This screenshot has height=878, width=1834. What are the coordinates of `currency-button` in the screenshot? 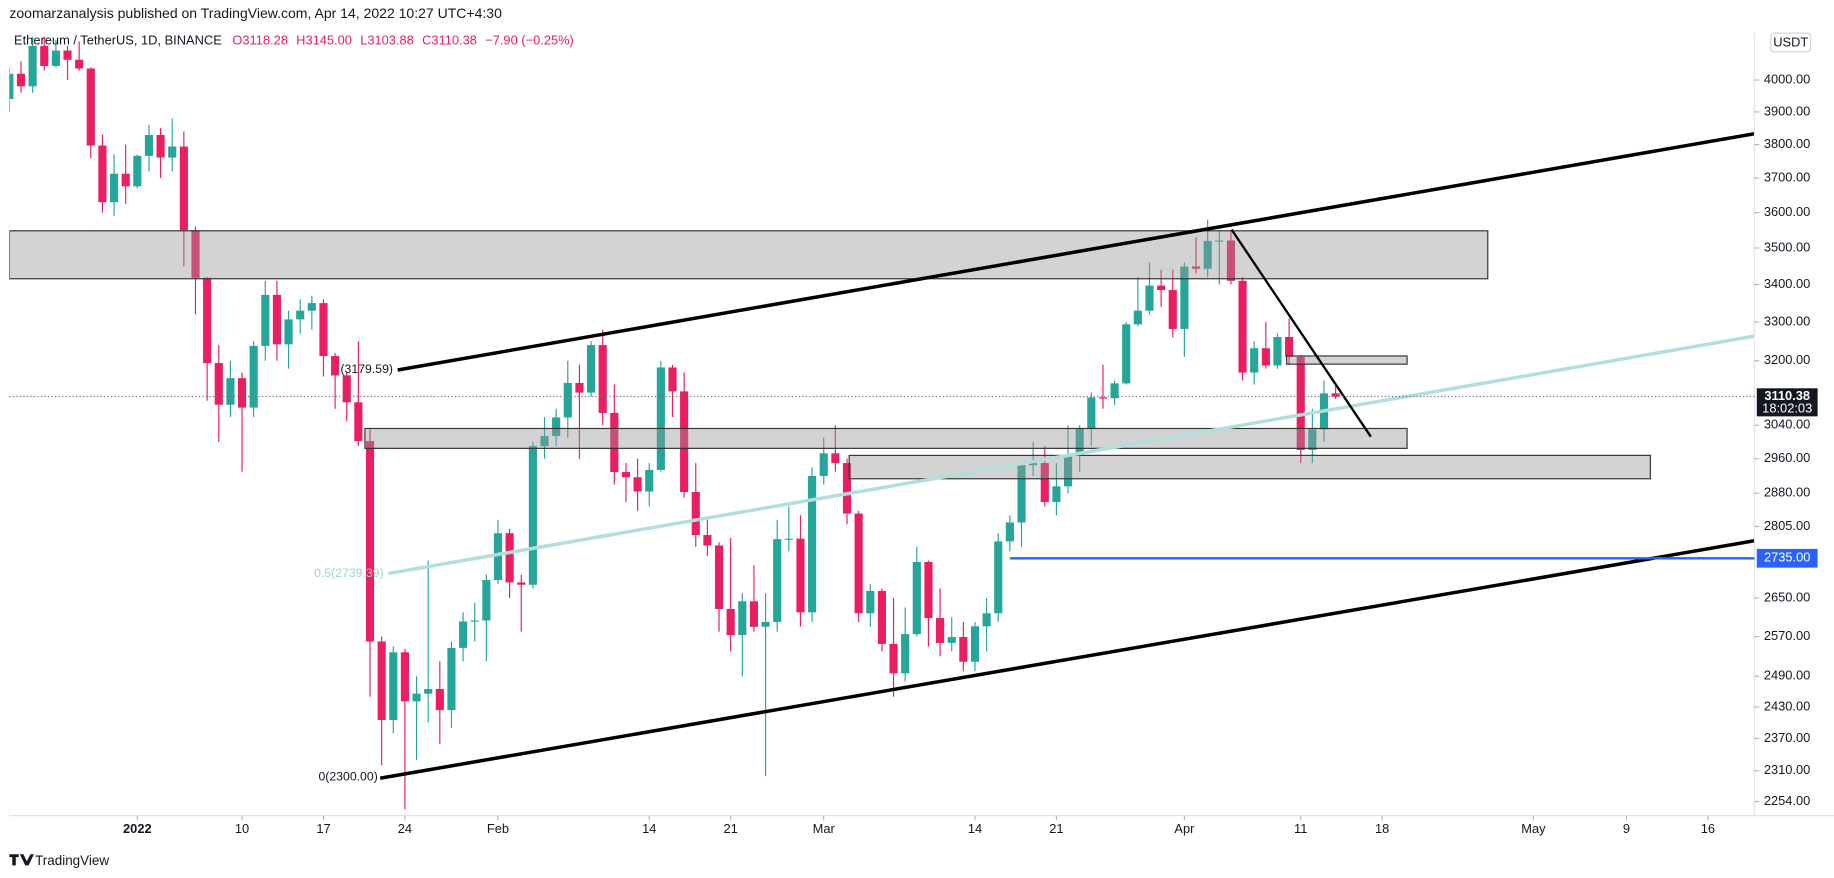 It's located at (1791, 42).